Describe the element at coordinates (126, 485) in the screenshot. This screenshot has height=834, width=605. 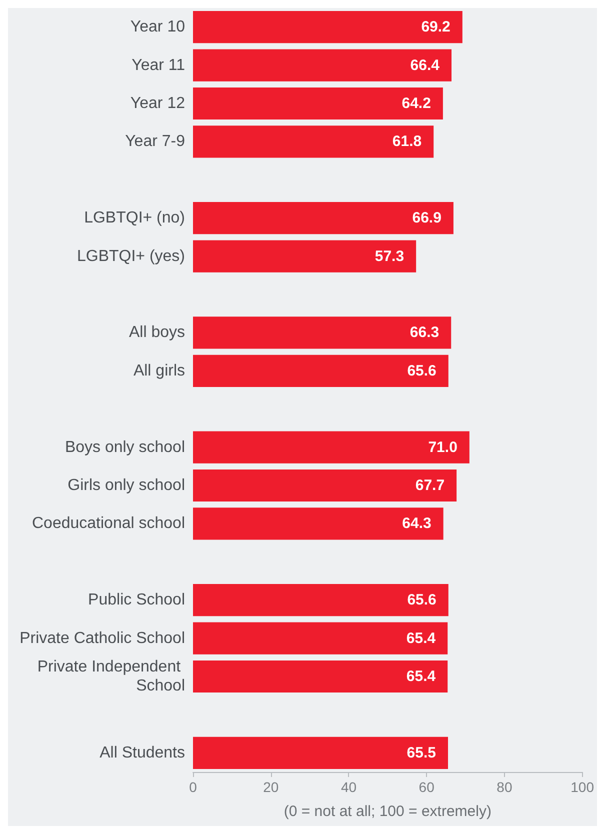
I see `y-tick-label: Girls only school` at that location.